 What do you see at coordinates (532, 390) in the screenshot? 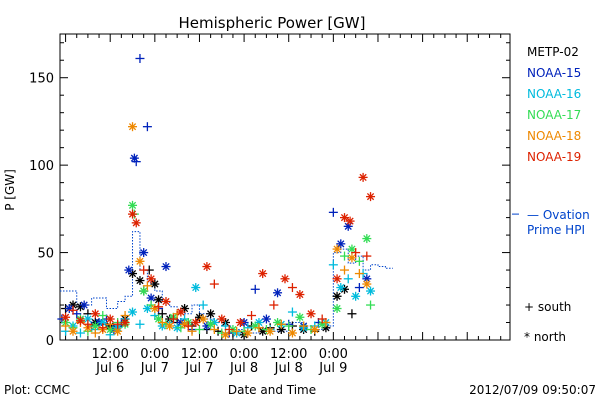
I see `footer-timestamp: 2012/07/09 09:50:07` at bounding box center [532, 390].